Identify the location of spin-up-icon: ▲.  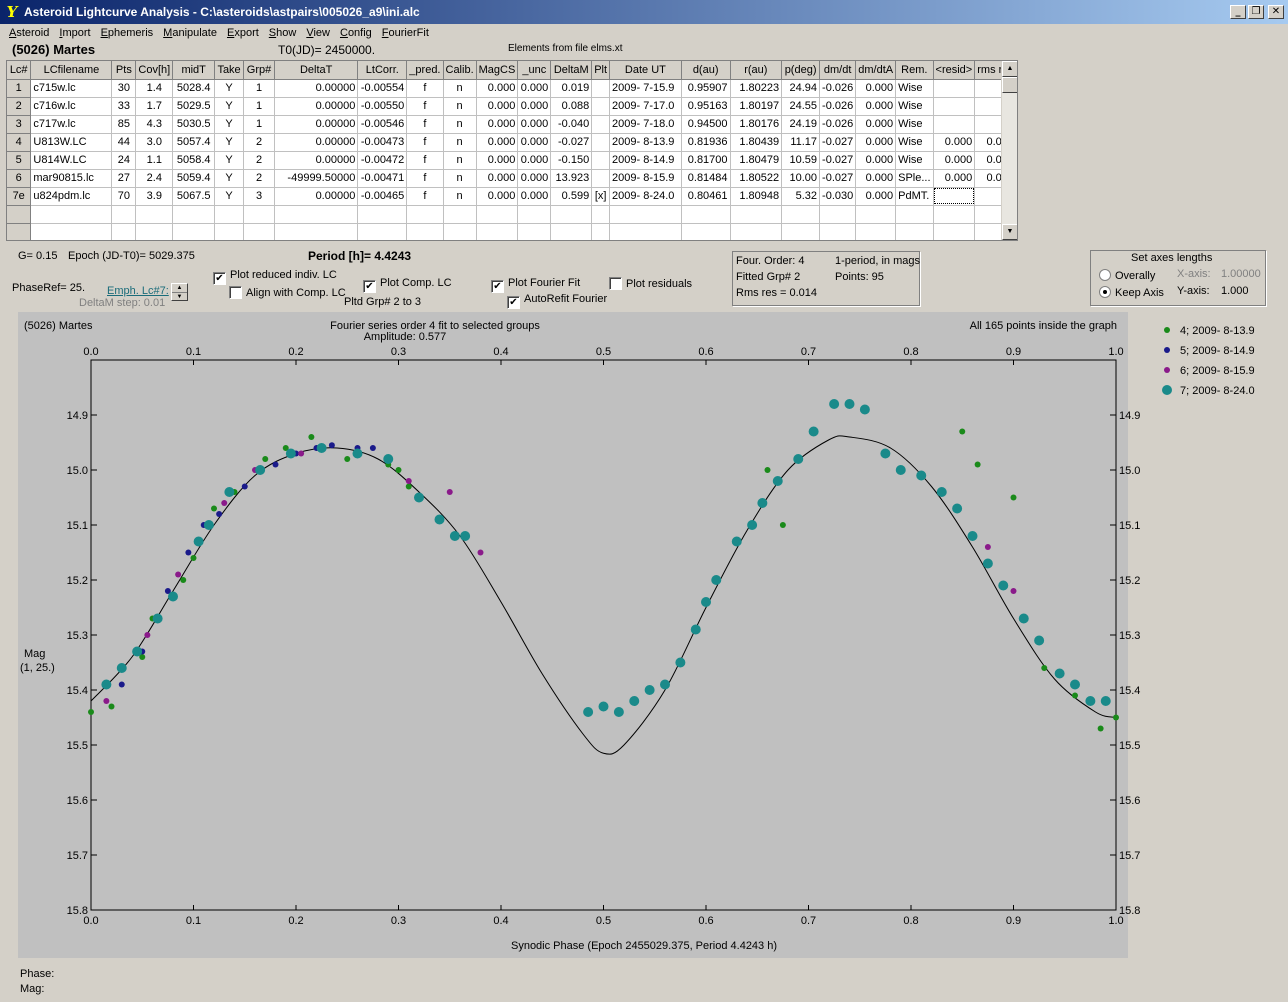
(179, 288).